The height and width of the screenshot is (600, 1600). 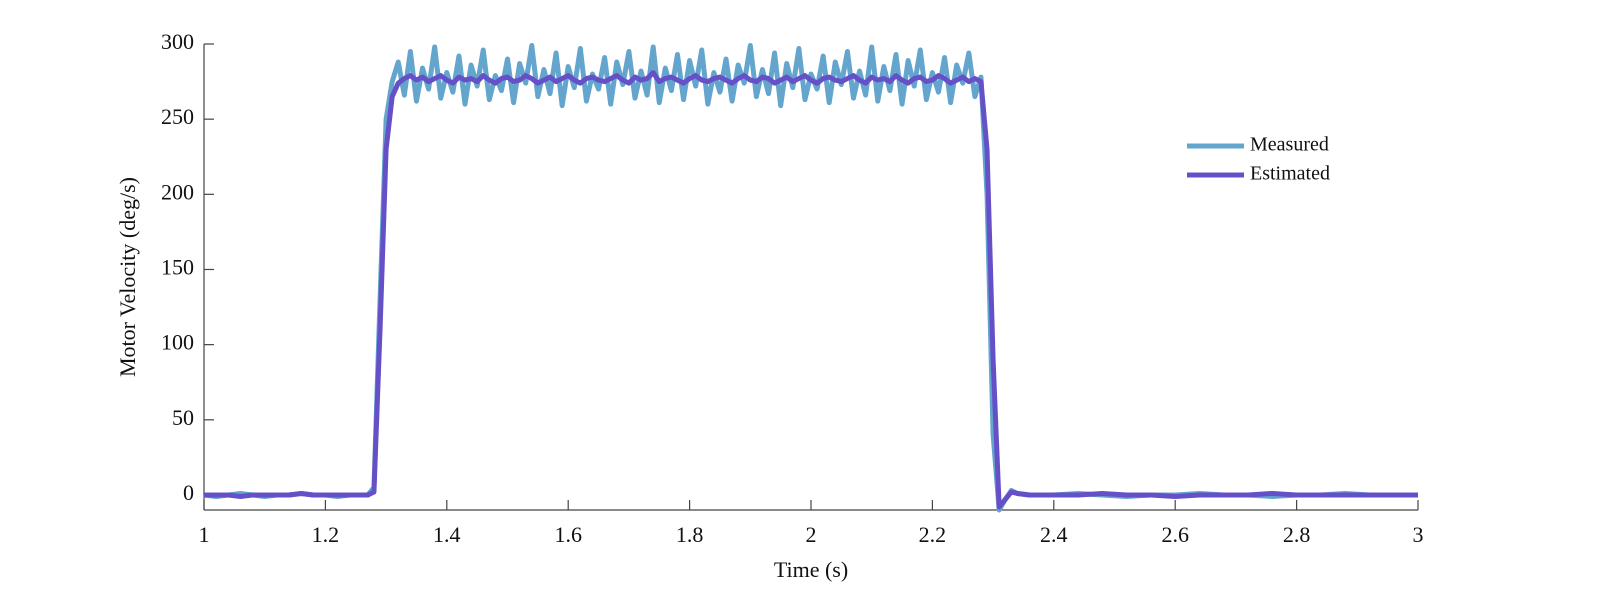 I want to click on y-tick-label: 50, so click(x=183, y=417).